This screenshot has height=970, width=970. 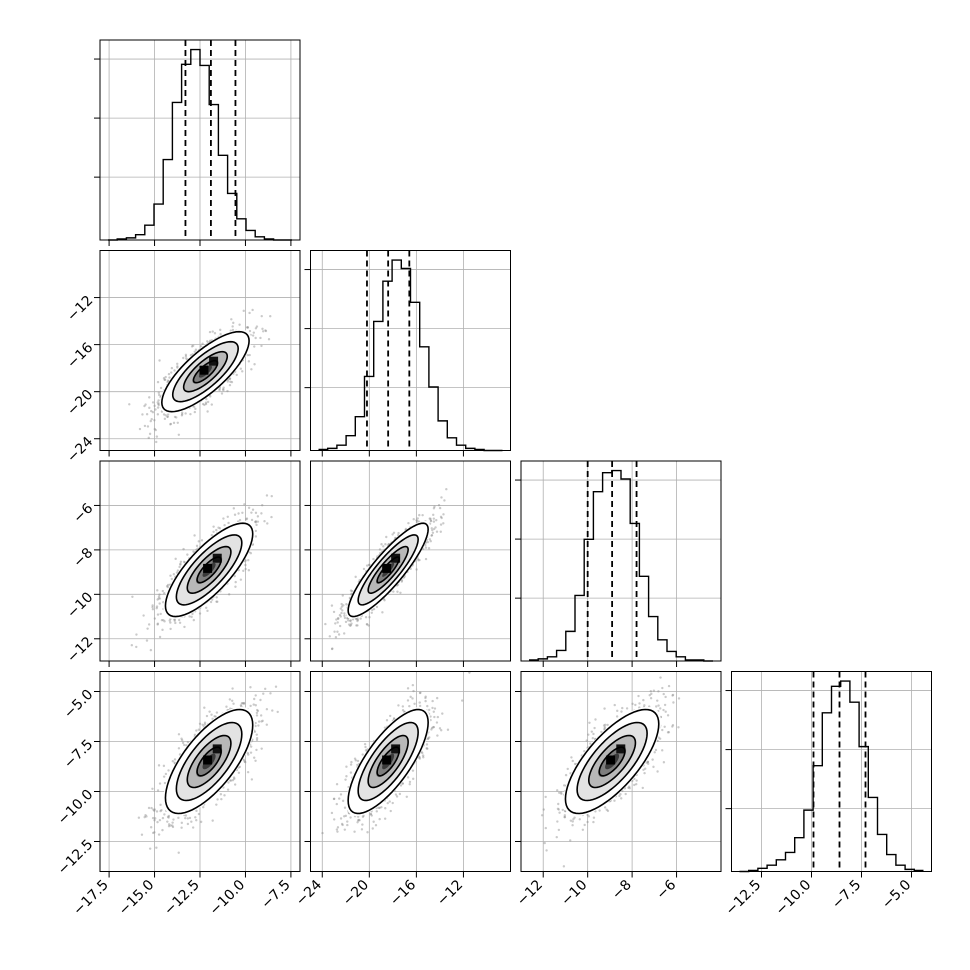 What do you see at coordinates (794, 898) in the screenshot?
I see `x-tick-label: −10.0` at bounding box center [794, 898].